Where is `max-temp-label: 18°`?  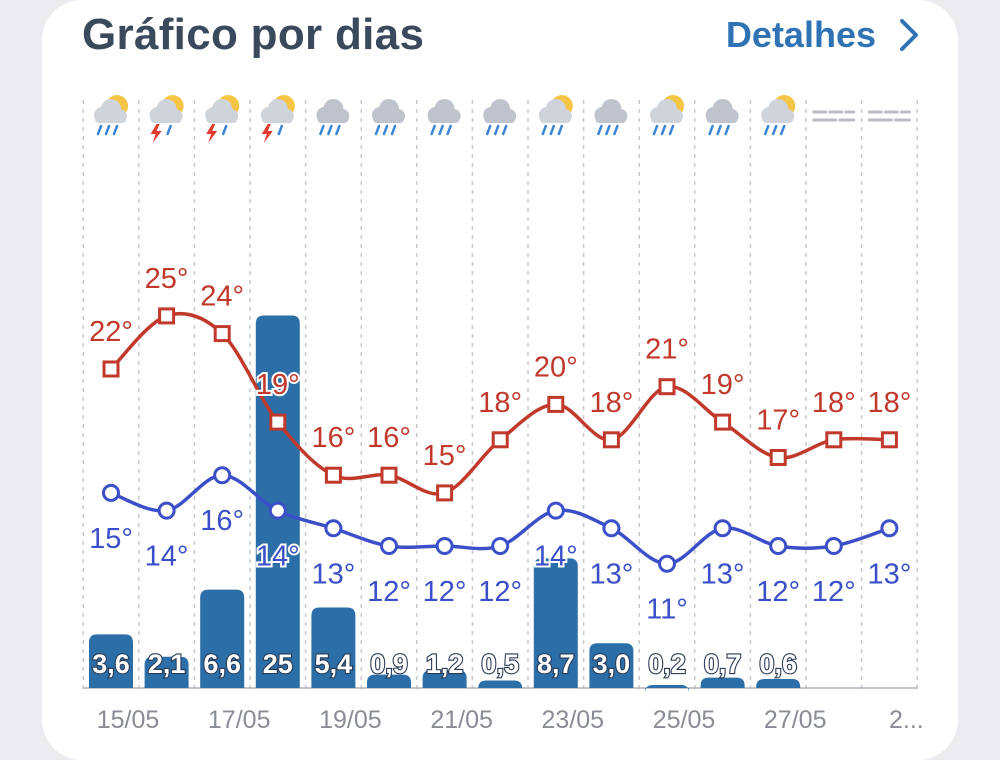
max-temp-label: 18° is located at coordinates (500, 403).